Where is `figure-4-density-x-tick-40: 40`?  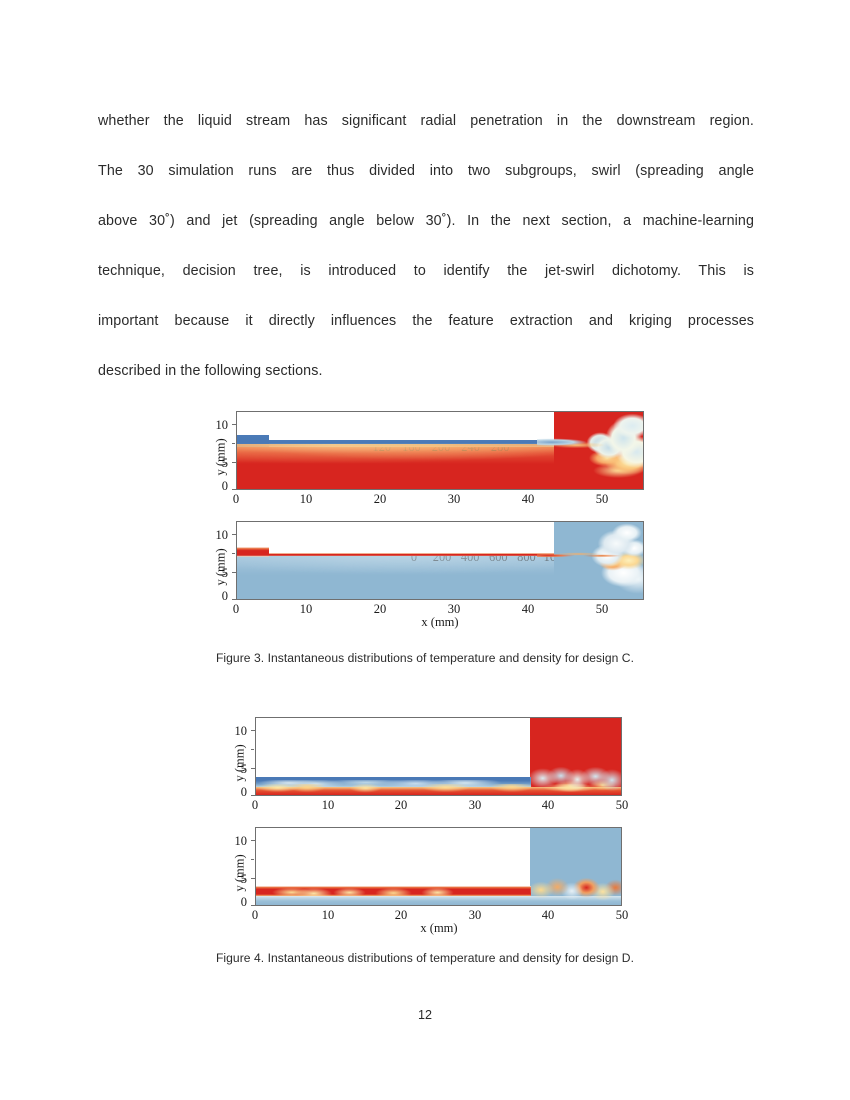
figure-4-density-x-tick-40: 40 is located at coordinates (548, 915).